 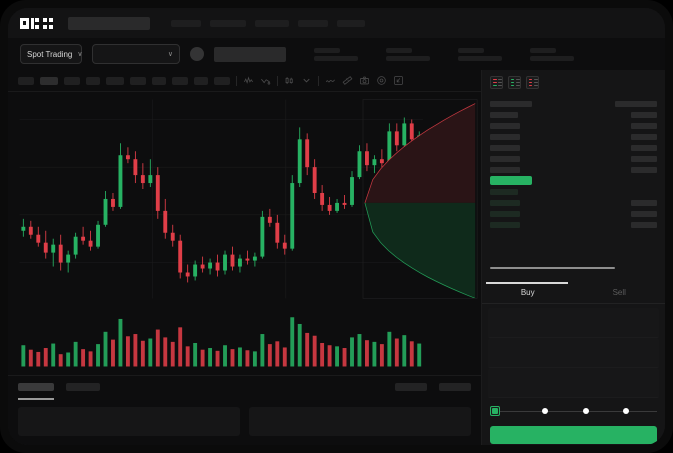 What do you see at coordinates (573, 383) in the screenshot?
I see `amount-field` at bounding box center [573, 383].